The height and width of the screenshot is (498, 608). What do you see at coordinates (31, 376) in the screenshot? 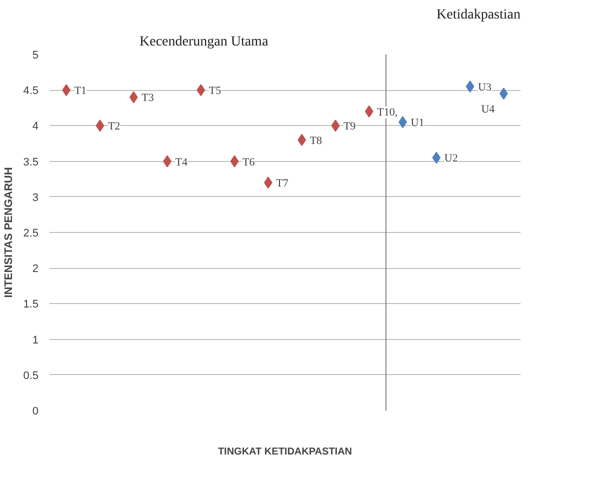
I see `y-tick-label: 0.5` at bounding box center [31, 376].